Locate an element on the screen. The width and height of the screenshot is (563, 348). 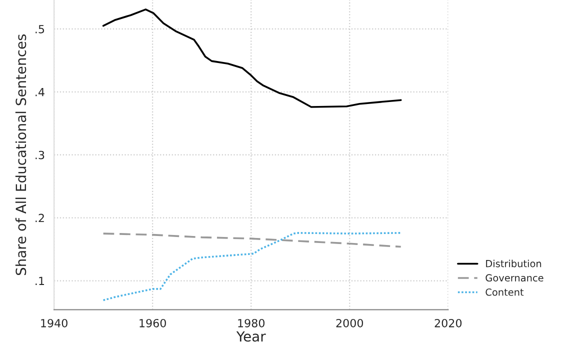
x-tick-label: 2000 is located at coordinates (350, 323).